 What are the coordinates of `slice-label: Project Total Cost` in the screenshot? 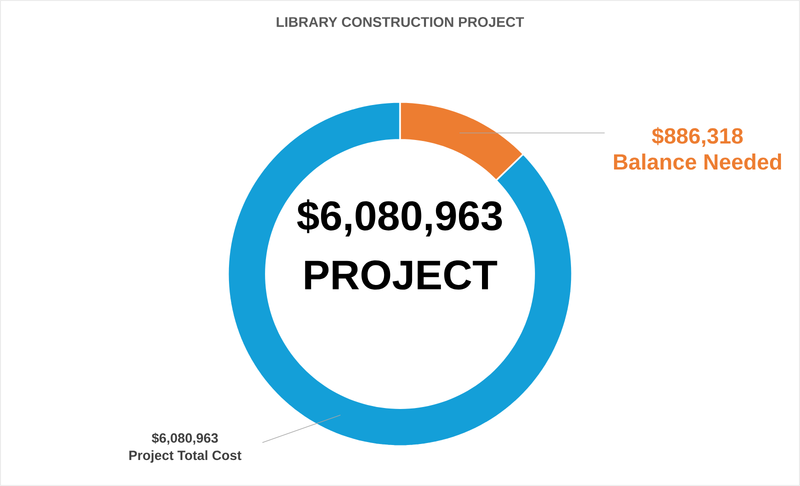 It's located at (185, 456).